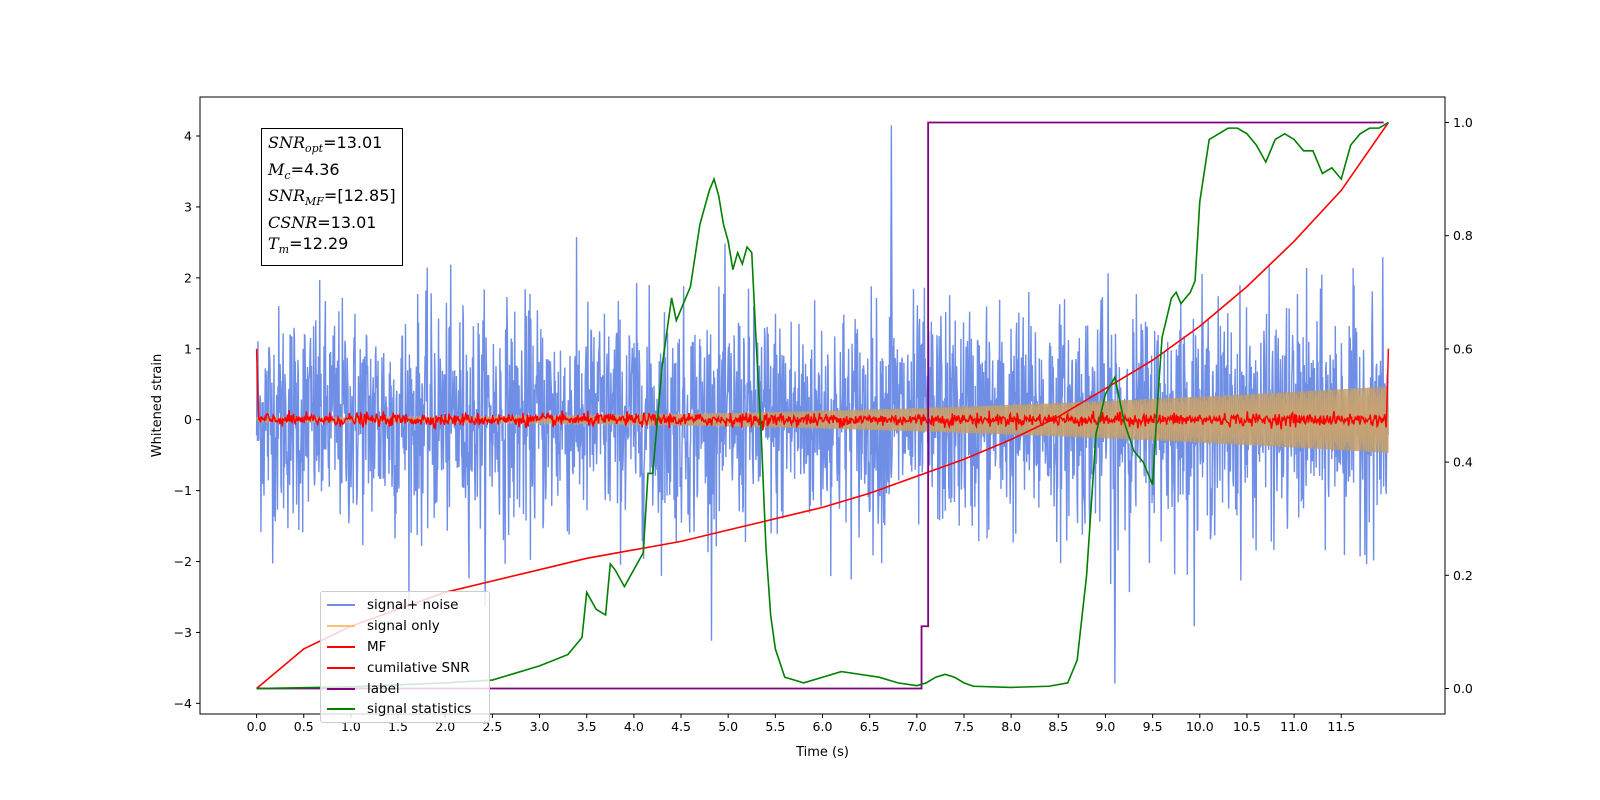  What do you see at coordinates (308, 244) in the screenshot?
I see `tm-line: Tm=12.29` at bounding box center [308, 244].